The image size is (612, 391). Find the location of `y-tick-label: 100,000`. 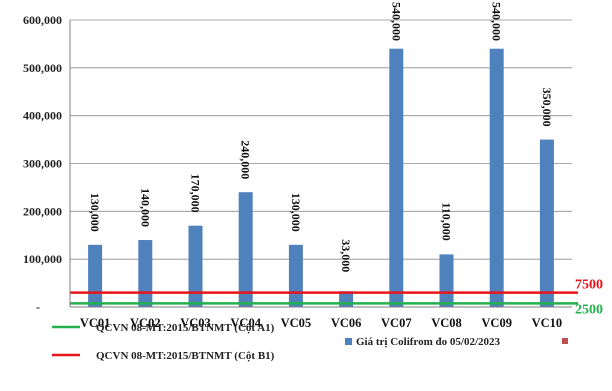

y-tick-label: 100,000 is located at coordinates (42, 259).